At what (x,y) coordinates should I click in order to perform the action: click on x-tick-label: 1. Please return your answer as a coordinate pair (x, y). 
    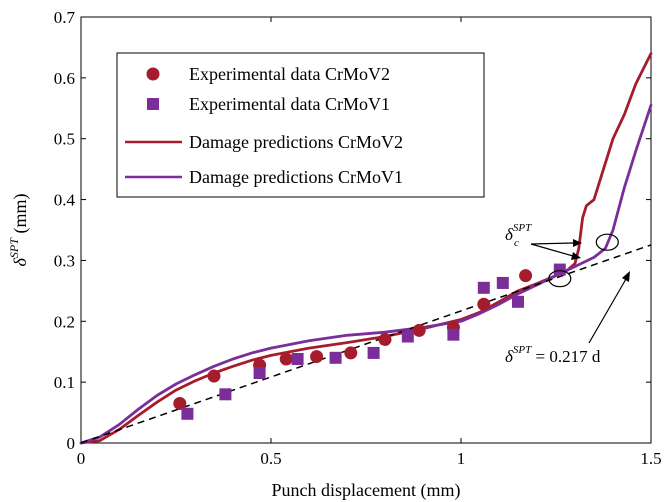
    Looking at the image, I should click on (461, 458).